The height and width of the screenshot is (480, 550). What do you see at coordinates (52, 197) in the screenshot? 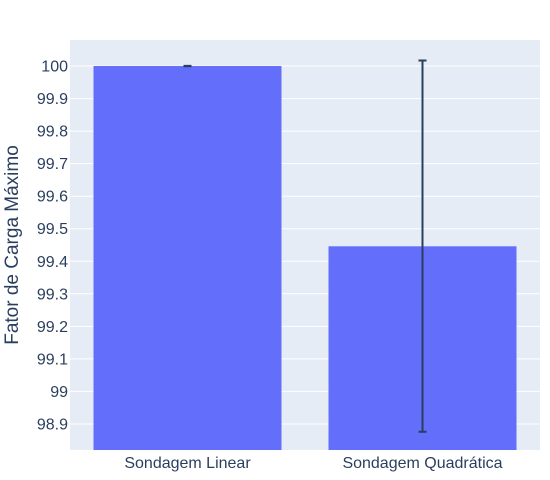
I see `y-tick-label: 99.6` at bounding box center [52, 197].